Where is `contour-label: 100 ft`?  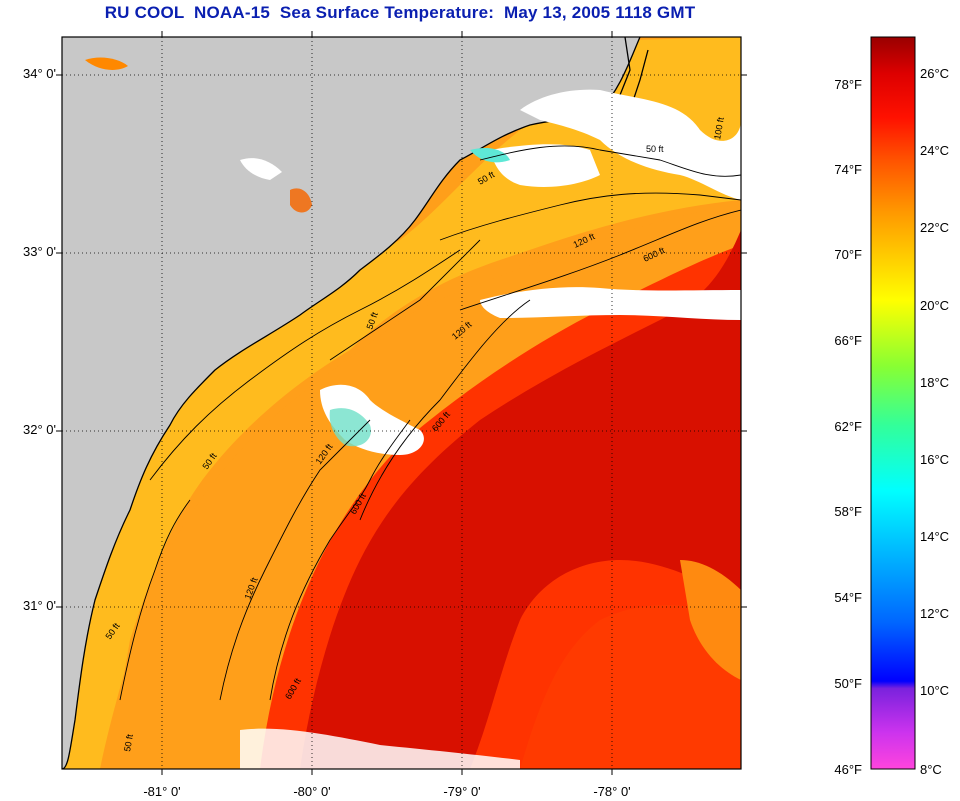 contour-label: 100 ft is located at coordinates (719, 128).